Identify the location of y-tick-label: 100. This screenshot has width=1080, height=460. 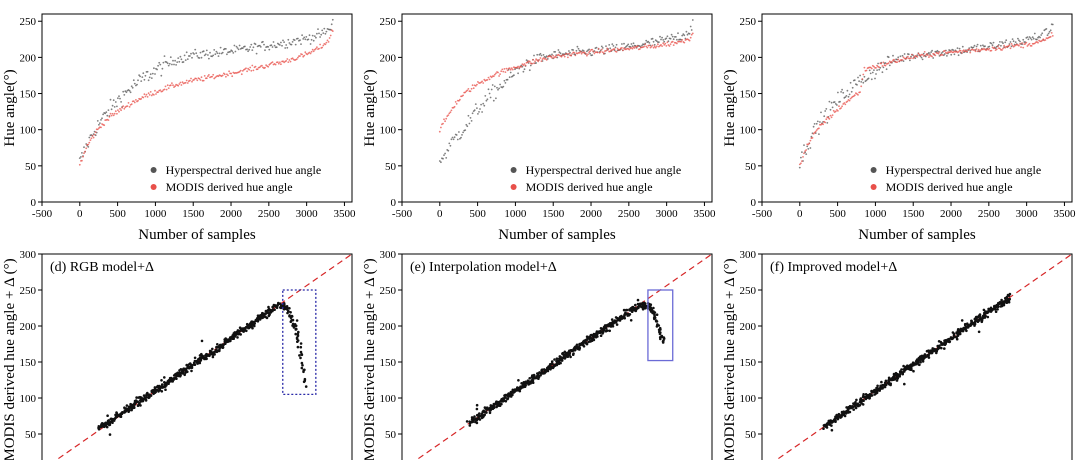
(388, 399).